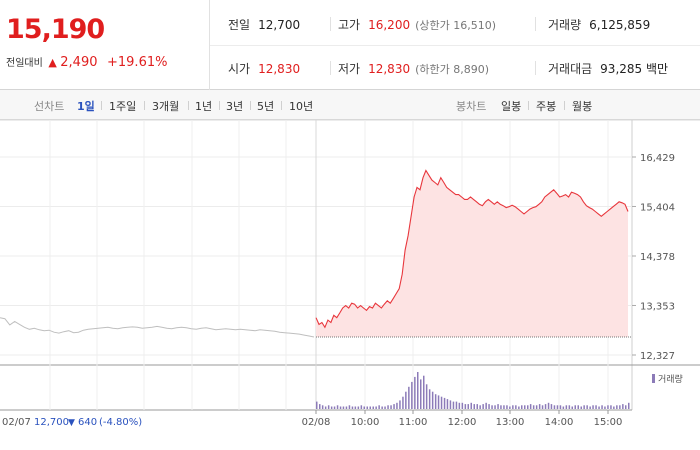  What do you see at coordinates (123, 106) in the screenshot?
I see `tab-1w: 1주일` at bounding box center [123, 106].